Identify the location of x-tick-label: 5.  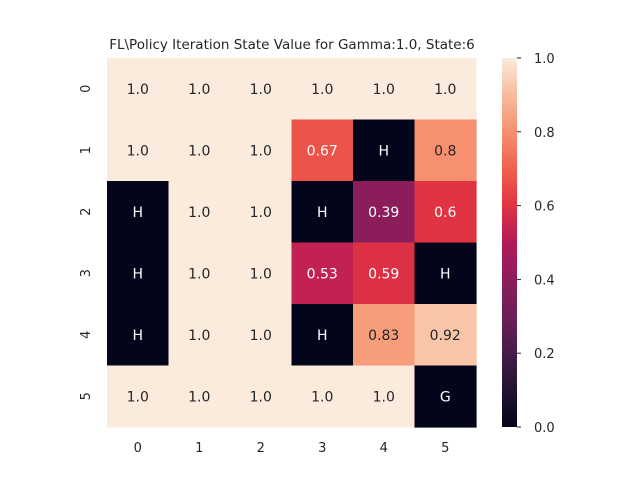
(445, 448).